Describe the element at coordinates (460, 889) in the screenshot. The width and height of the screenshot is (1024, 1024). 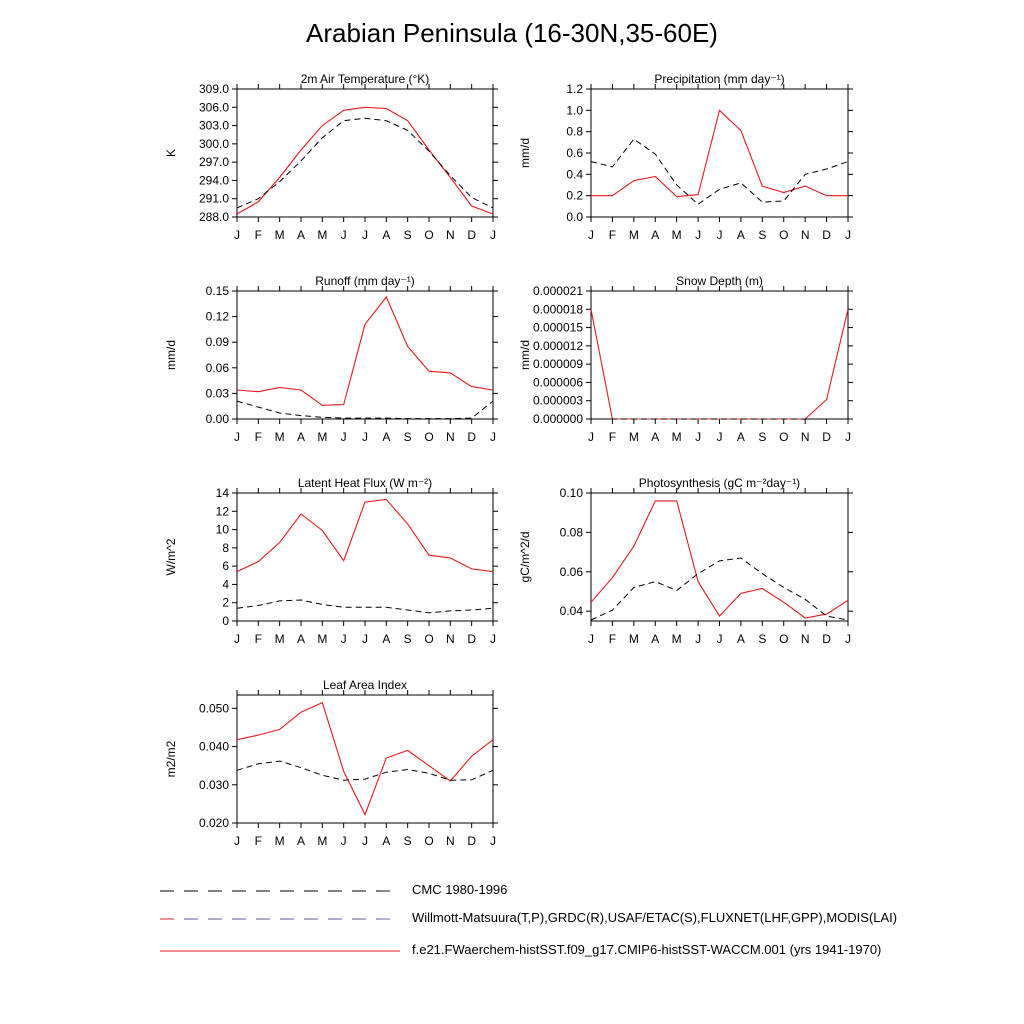
I see `legend-label-cmc: CMC 1980-1996` at that location.